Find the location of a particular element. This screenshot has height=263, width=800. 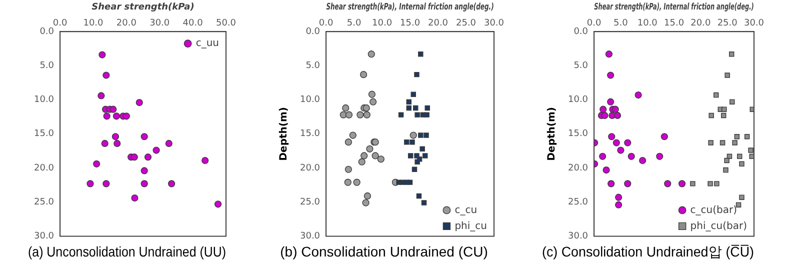

x-tick-label: 25.0 is located at coordinates (727, 23).